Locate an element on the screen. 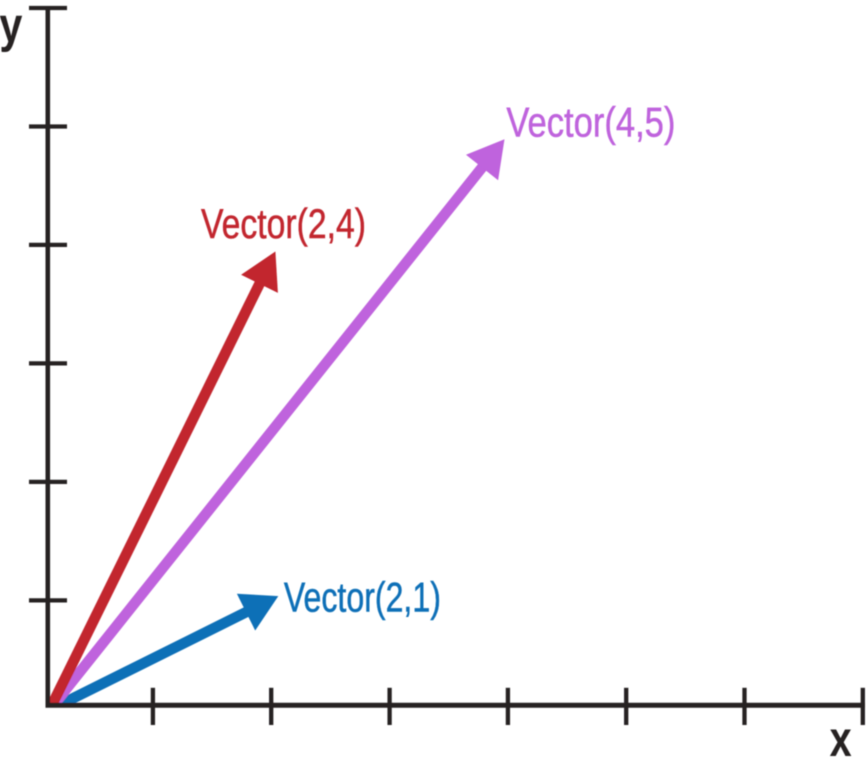 This screenshot has height=767, width=866. svg-text: Vector(2,4) is located at coordinates (283, 223).